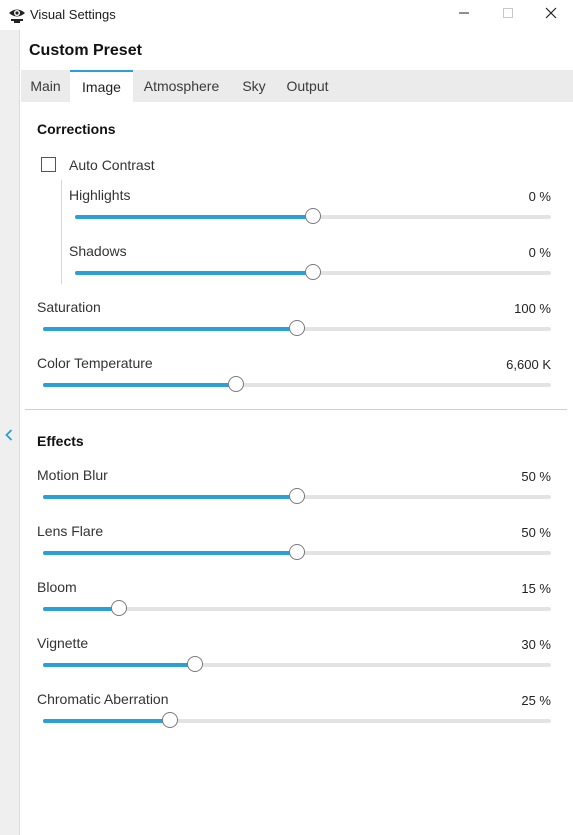 The height and width of the screenshot is (835, 573). Describe the element at coordinates (76, 129) in the screenshot. I see `corrections-heading: Corrections` at that location.